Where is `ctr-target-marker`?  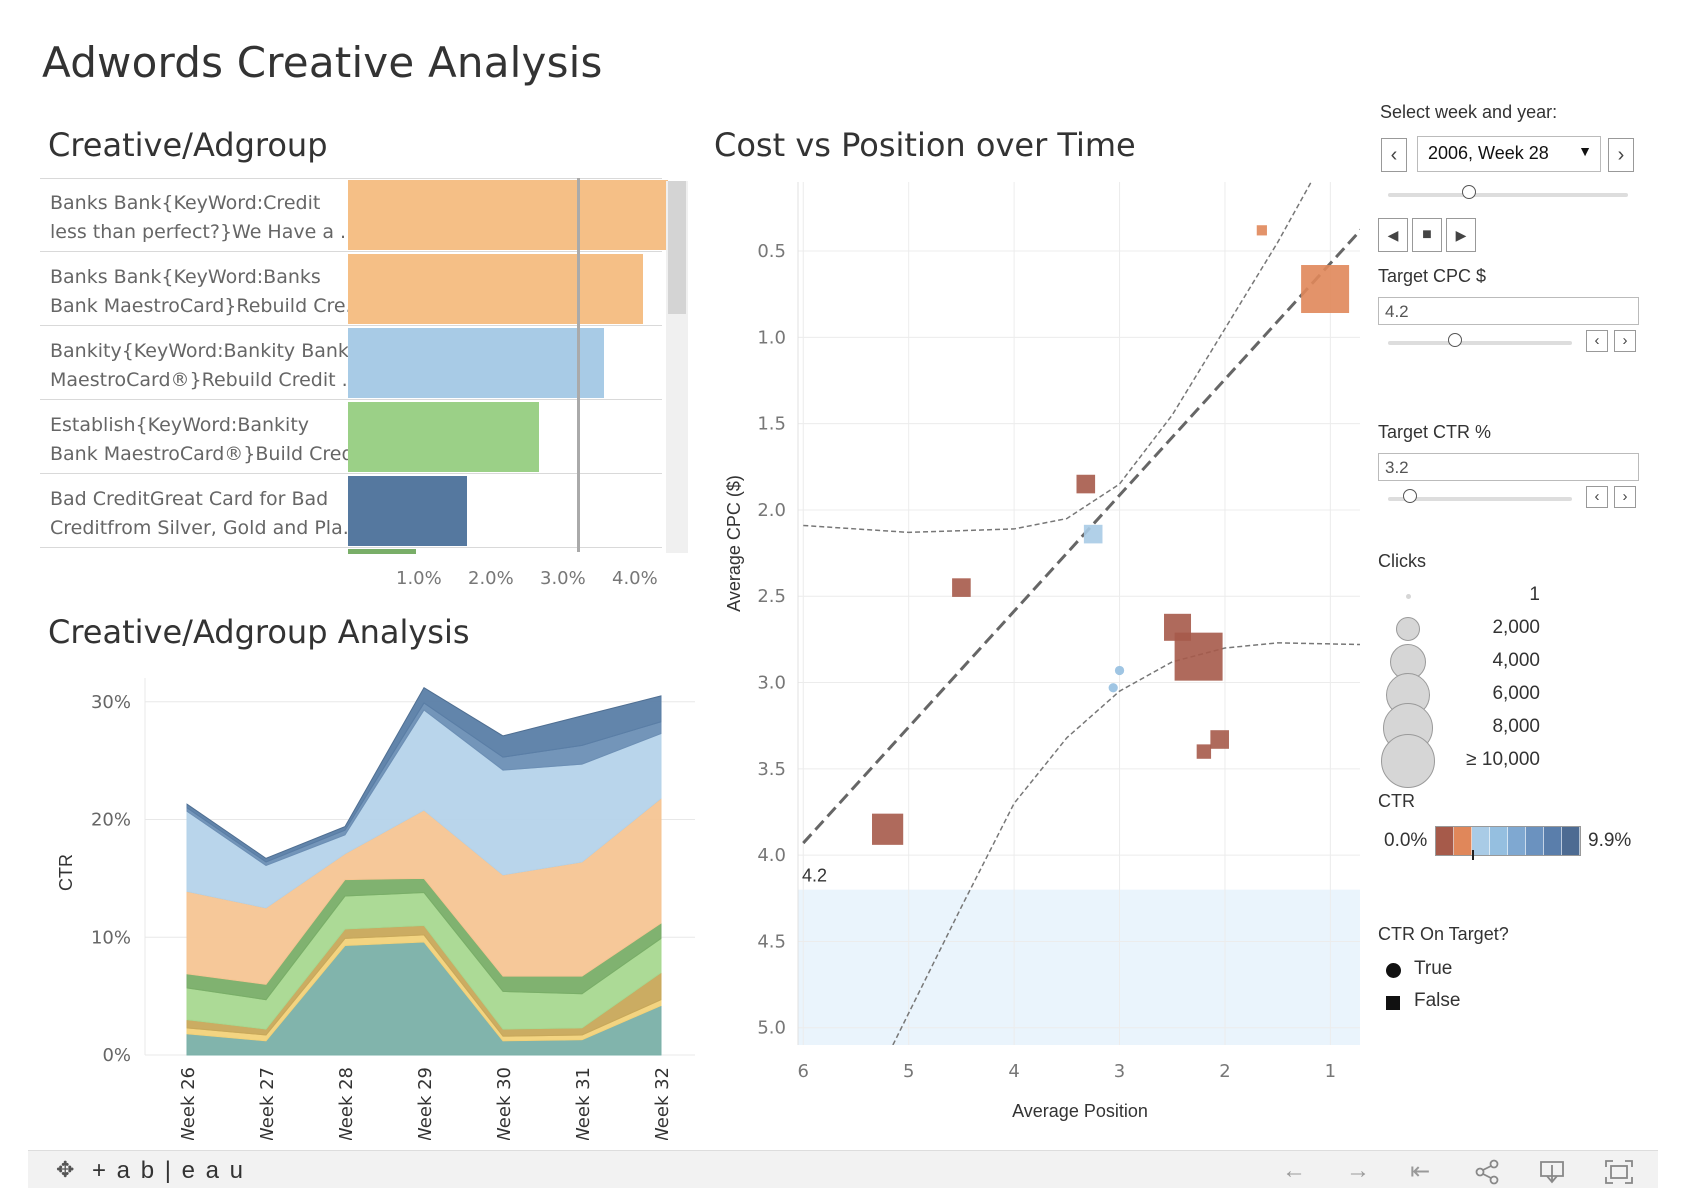
ctr-target-marker is located at coordinates (1473, 855).